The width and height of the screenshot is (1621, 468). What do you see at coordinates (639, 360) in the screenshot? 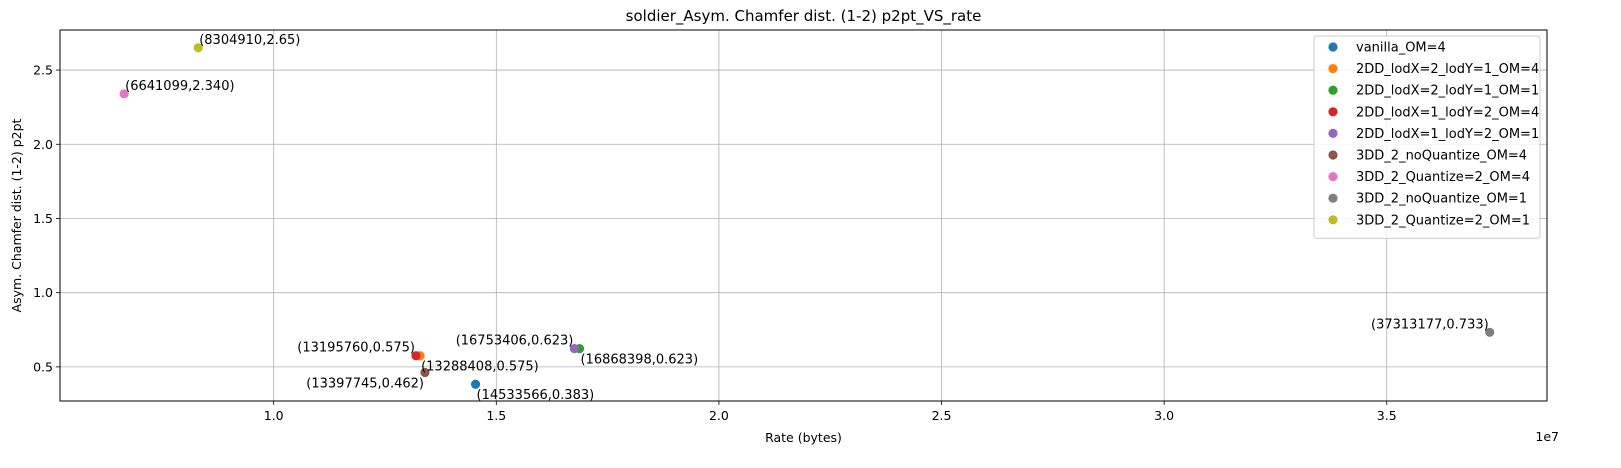
I see `point-annotation: (16868398,0.623)` at bounding box center [639, 360].